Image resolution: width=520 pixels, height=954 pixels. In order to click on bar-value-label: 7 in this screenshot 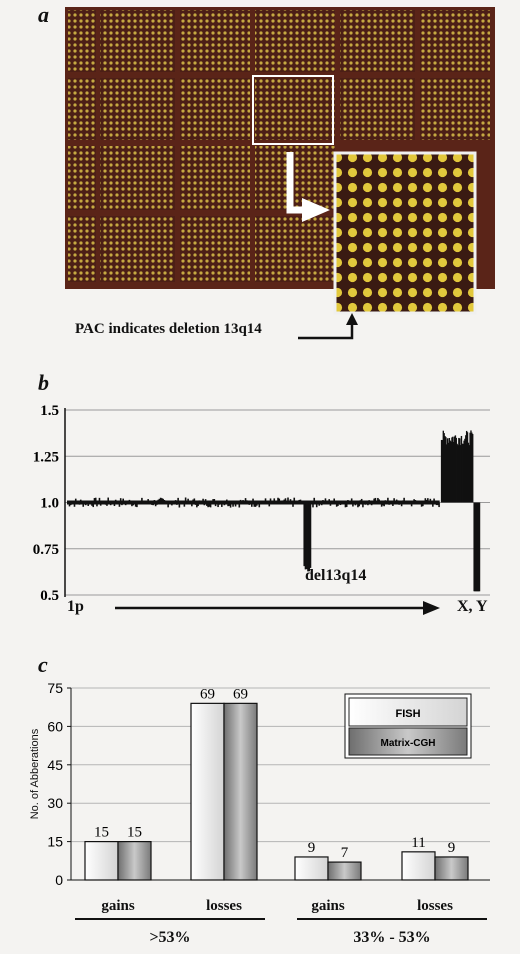, I will do `click(345, 853)`.